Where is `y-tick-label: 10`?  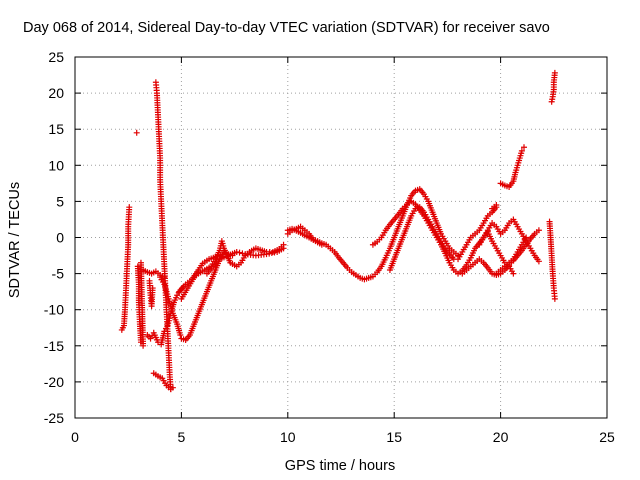 y-tick-label: 10 is located at coordinates (56, 165).